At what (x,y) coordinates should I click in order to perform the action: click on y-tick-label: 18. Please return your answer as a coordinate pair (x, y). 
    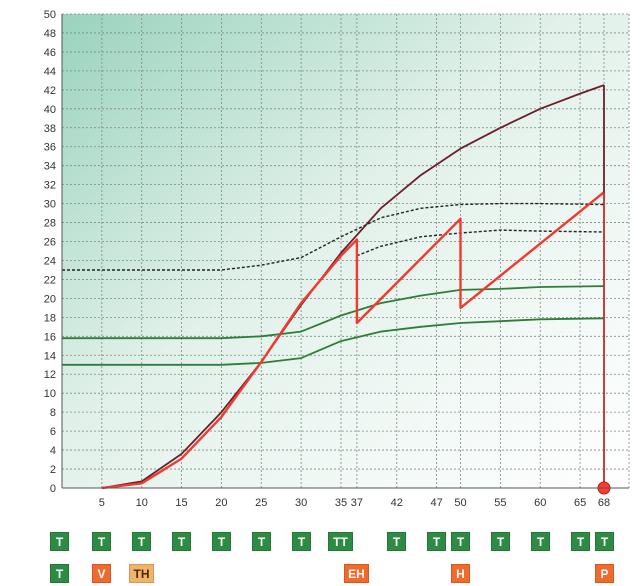
    Looking at the image, I should click on (50, 318).